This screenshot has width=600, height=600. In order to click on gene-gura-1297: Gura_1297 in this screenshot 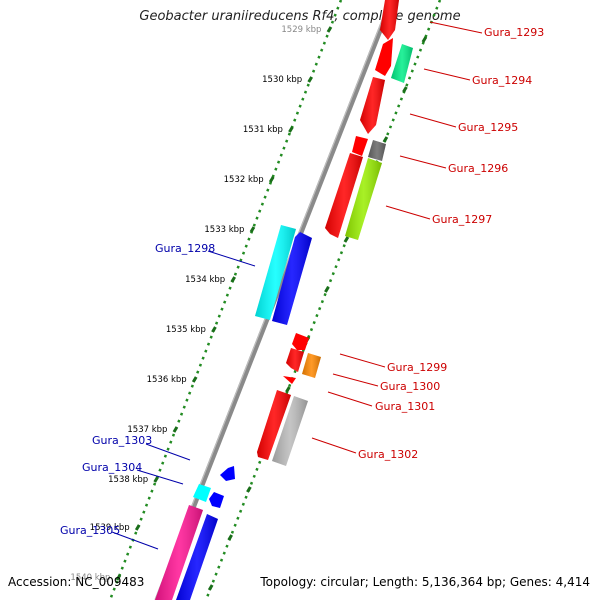, I will do `click(408, 196)`.